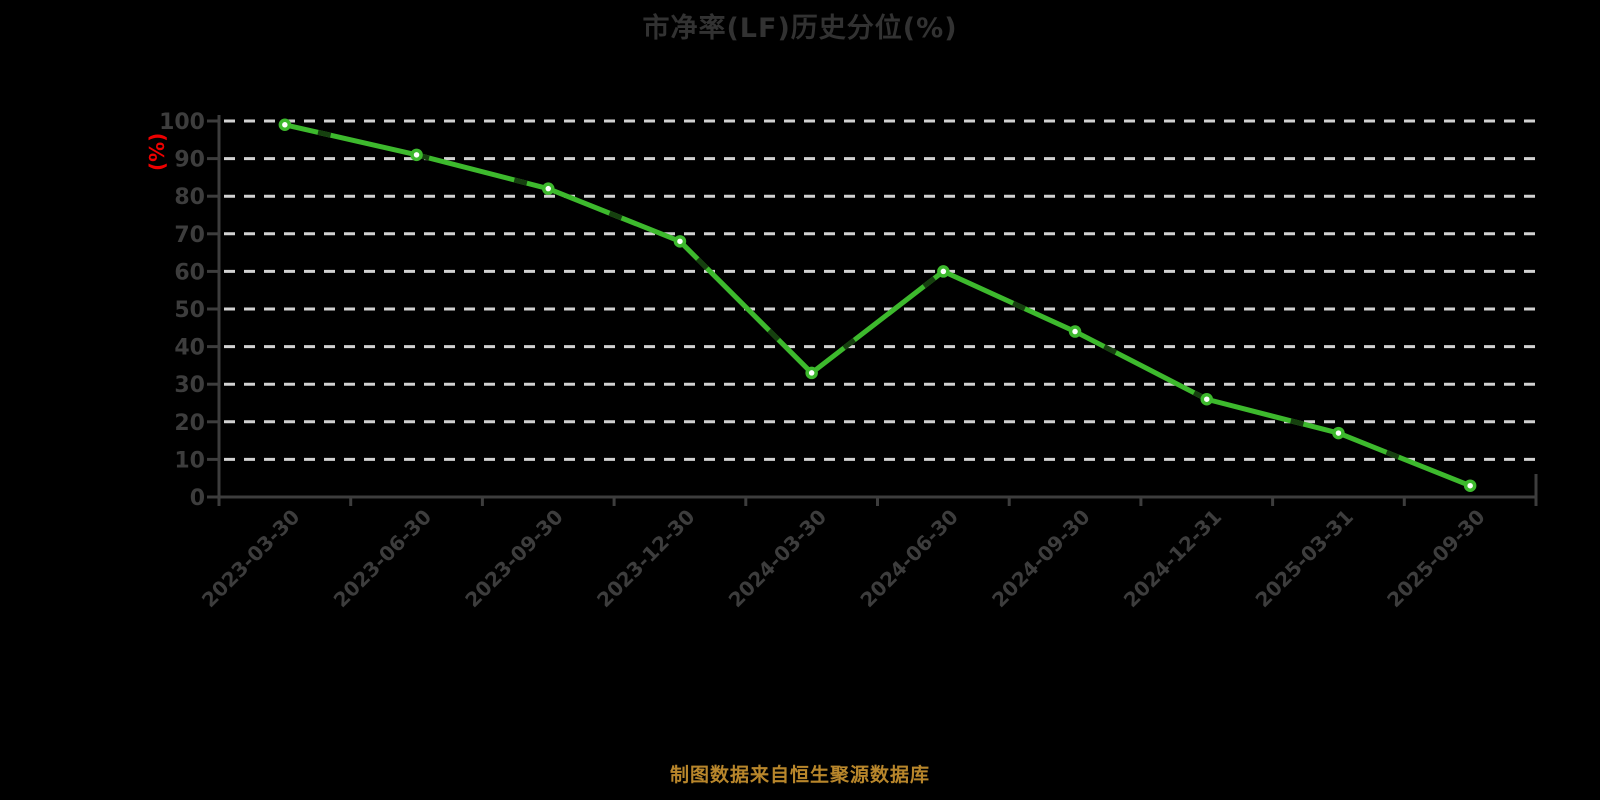  Describe the element at coordinates (1172, 558) in the screenshot. I see `x-tick-label: 2024-12-31` at that location.